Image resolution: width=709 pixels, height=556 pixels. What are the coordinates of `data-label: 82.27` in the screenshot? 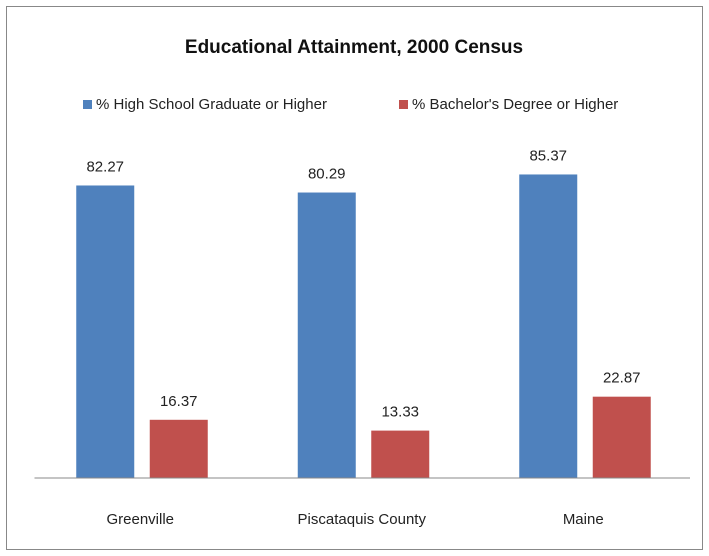 It's located at (105, 166).